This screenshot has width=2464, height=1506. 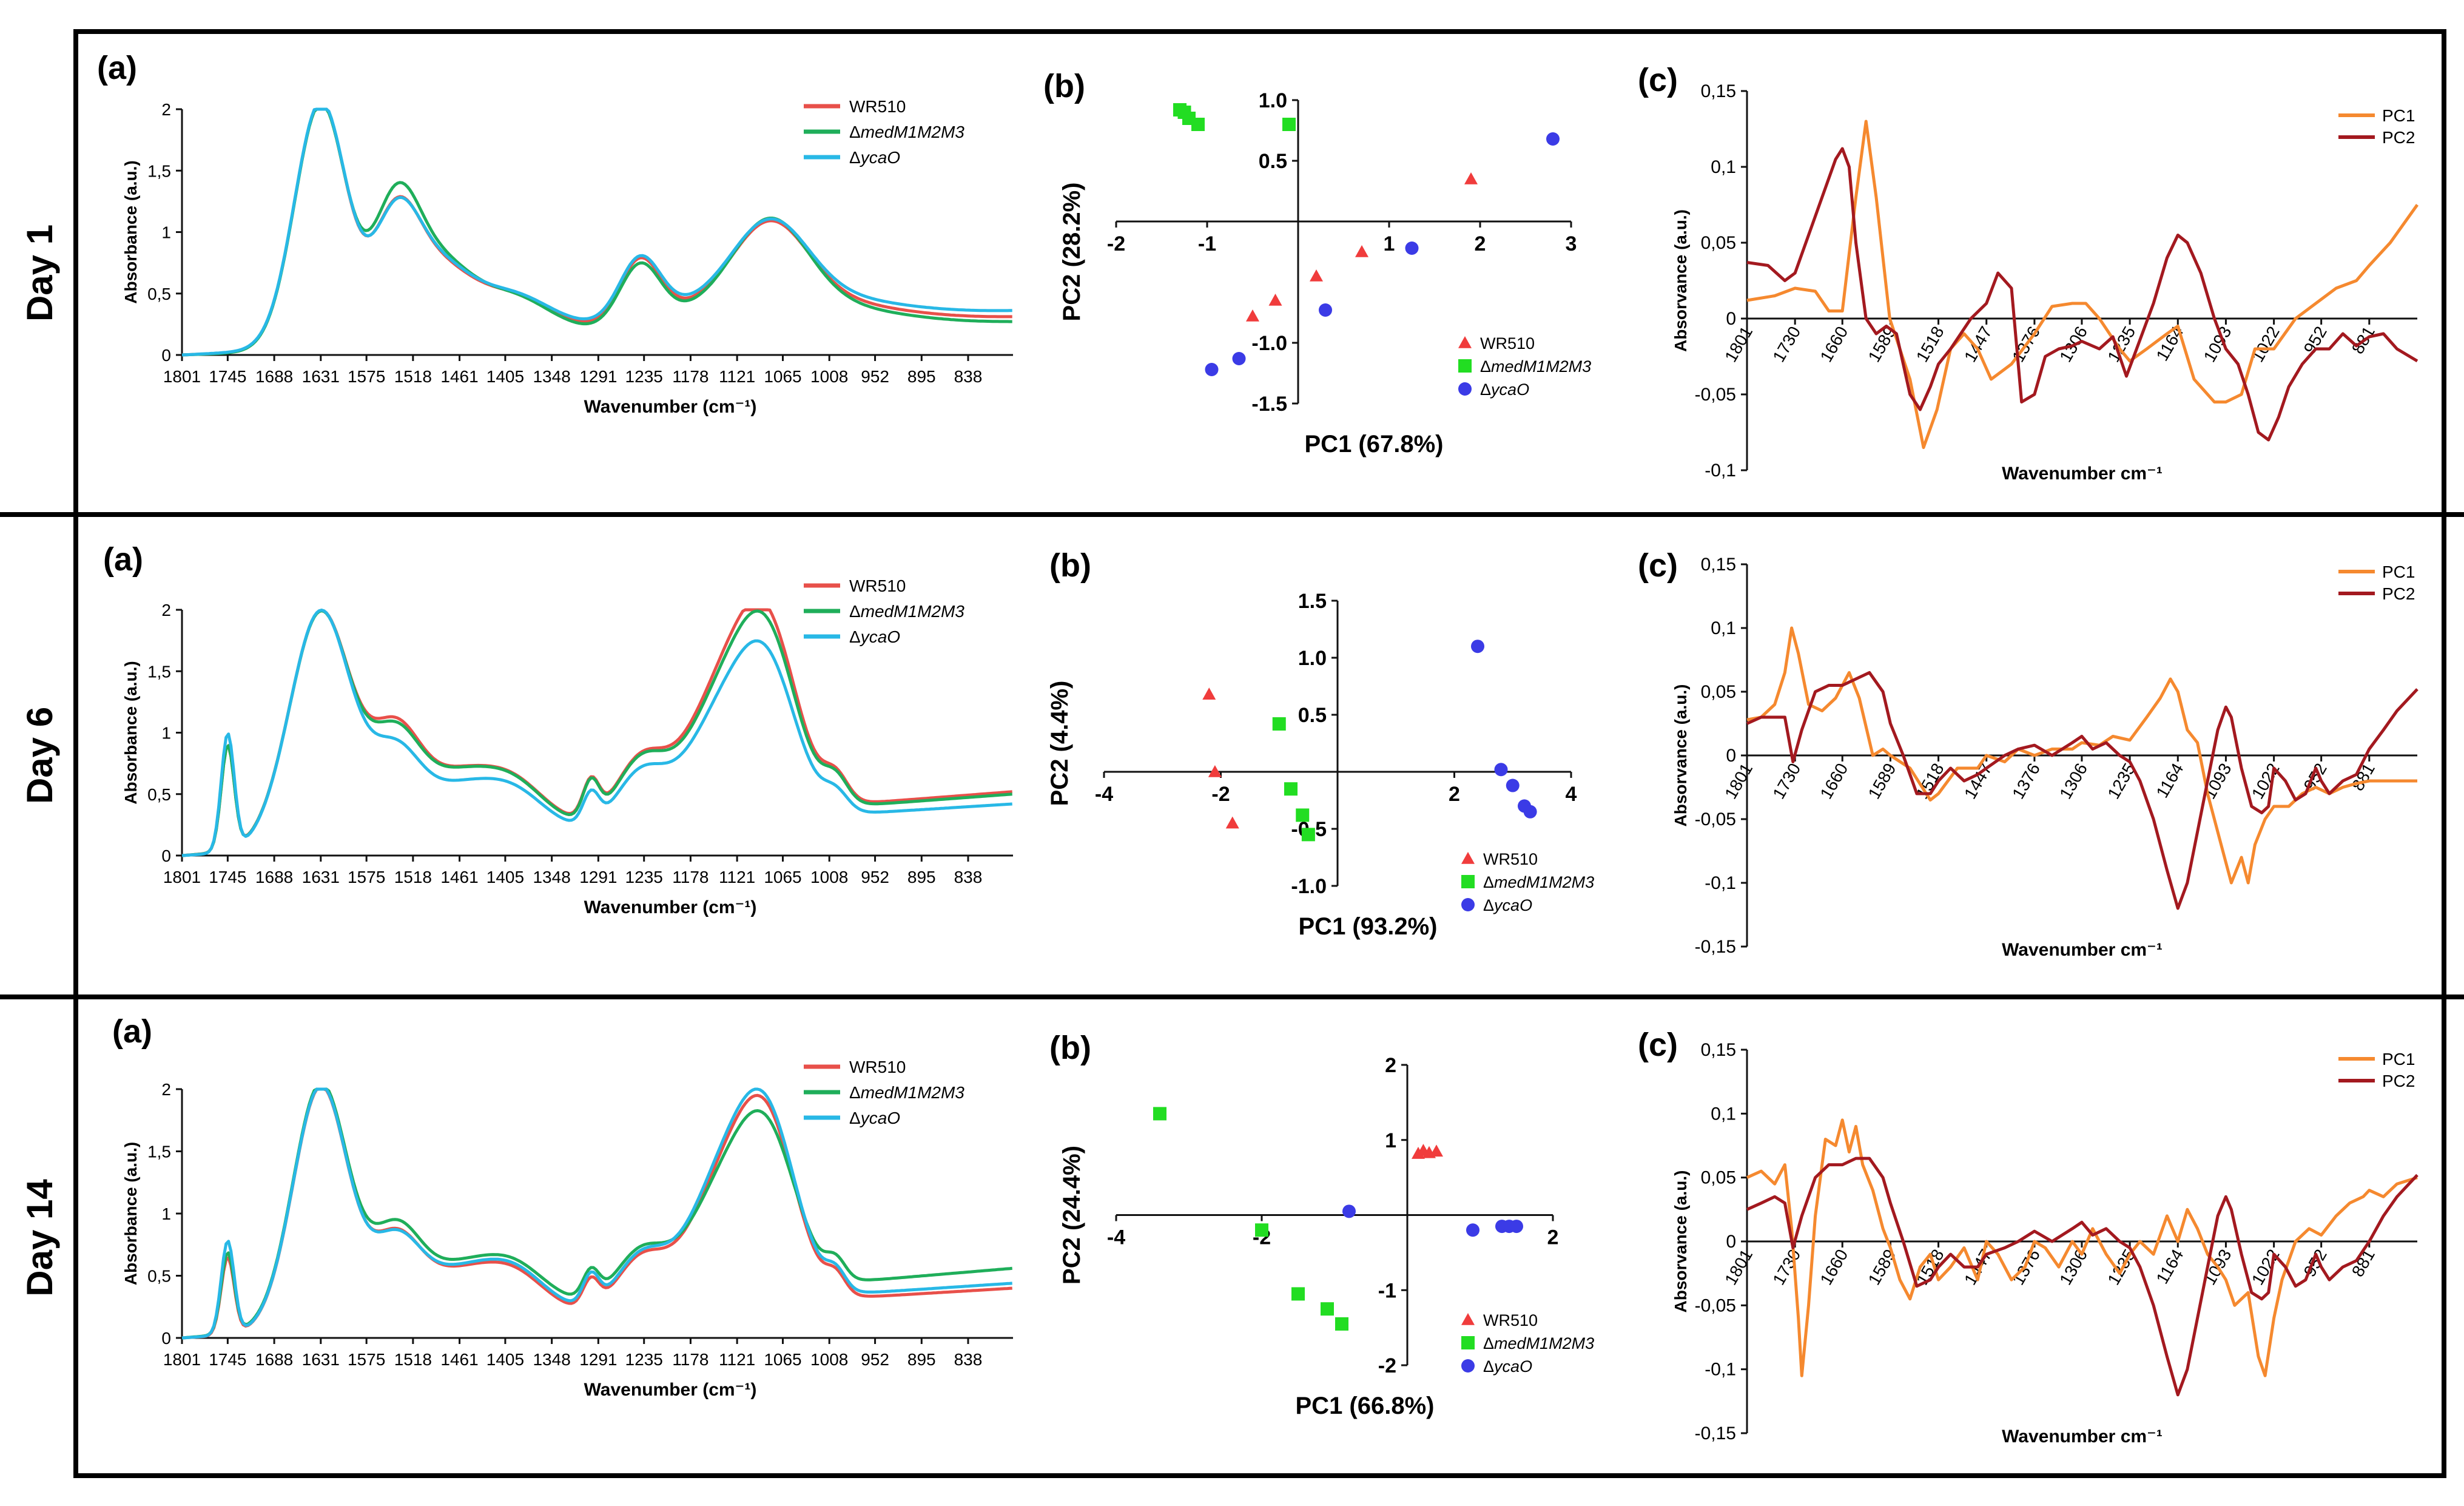 What do you see at coordinates (166, 232) in the screenshot?
I see `day1-a-y-tick-label: 1` at bounding box center [166, 232].